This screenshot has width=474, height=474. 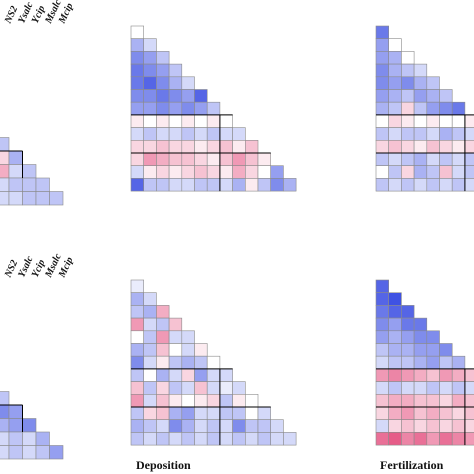 What do you see at coordinates (412, 465) in the screenshot?
I see `panel-title: Fertilization` at bounding box center [412, 465].